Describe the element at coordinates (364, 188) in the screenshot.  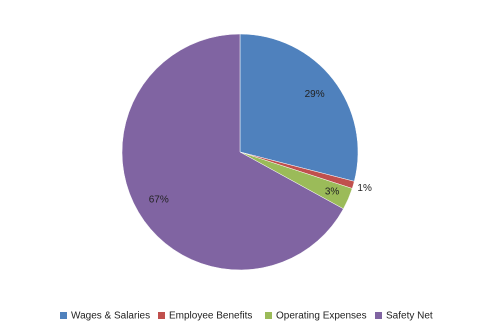
I see `slice-label: 1%` at that location.